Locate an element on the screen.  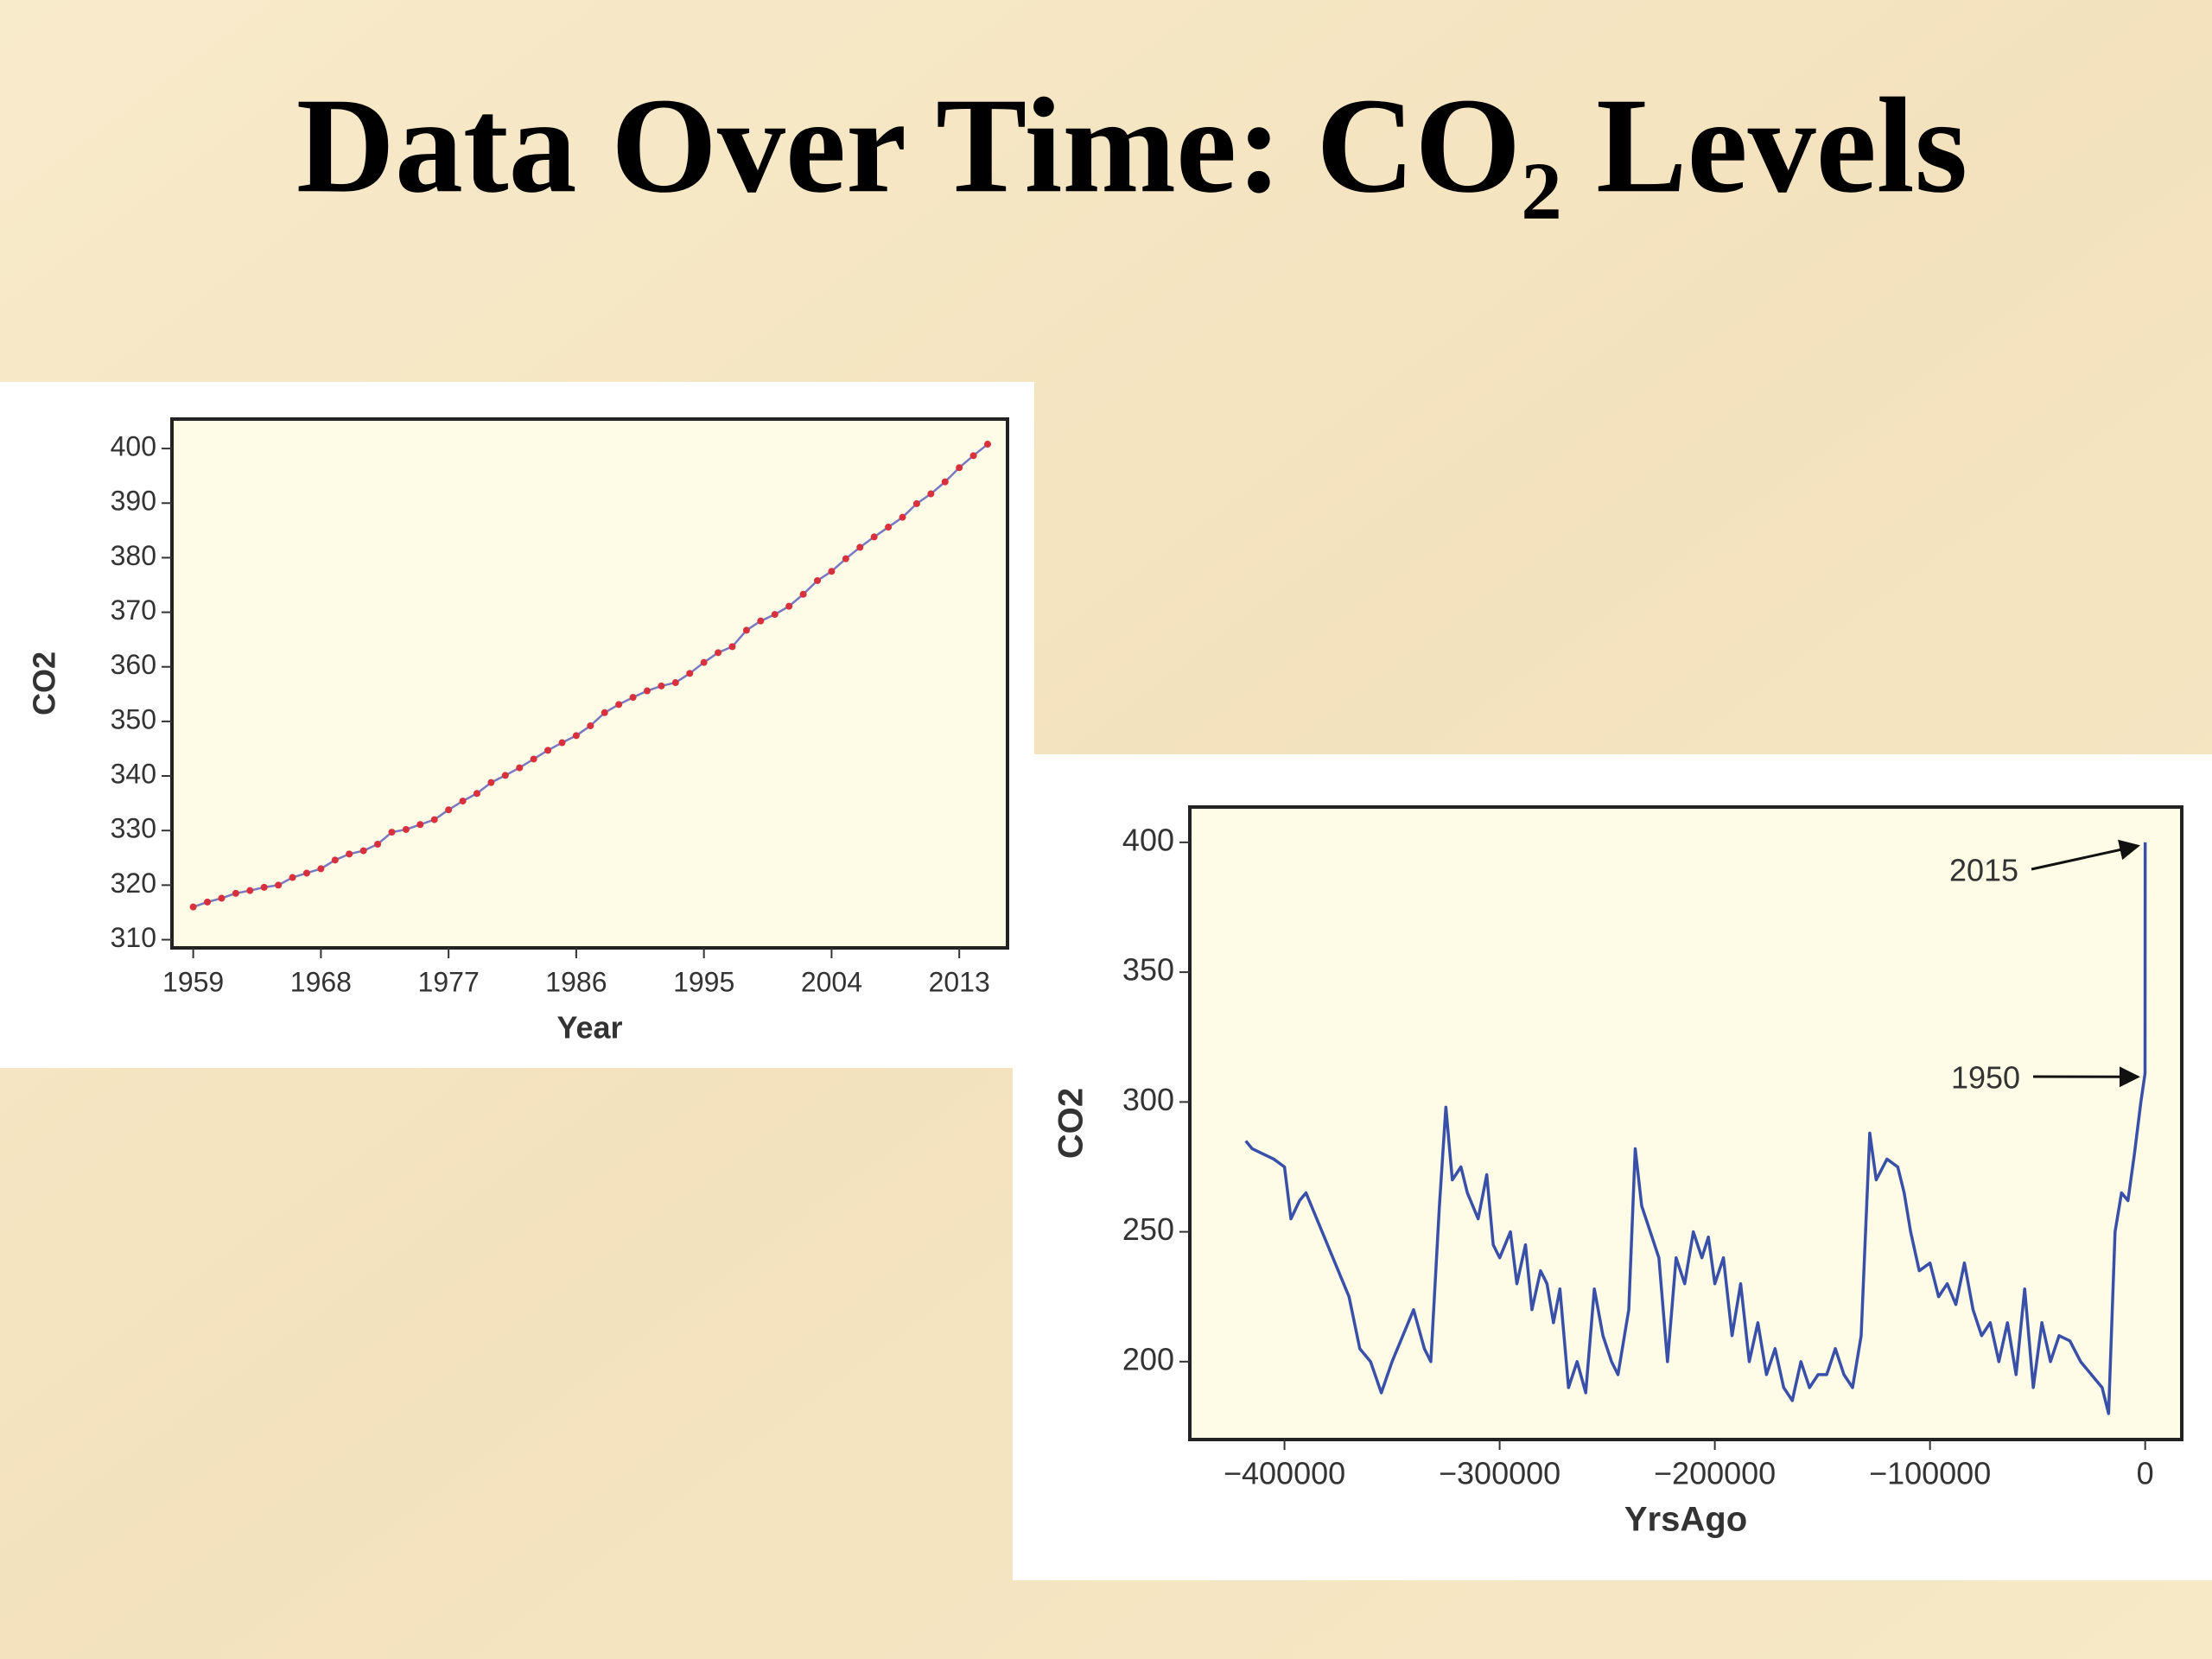
x-tick-label: −100000 is located at coordinates (1930, 1473).